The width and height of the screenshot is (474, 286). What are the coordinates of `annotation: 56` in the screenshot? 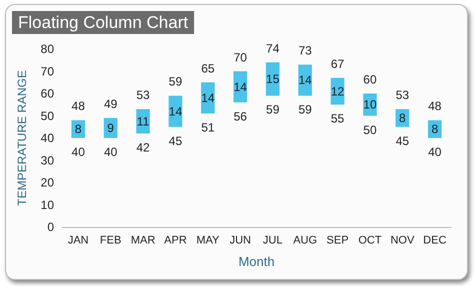 It's located at (241, 116).